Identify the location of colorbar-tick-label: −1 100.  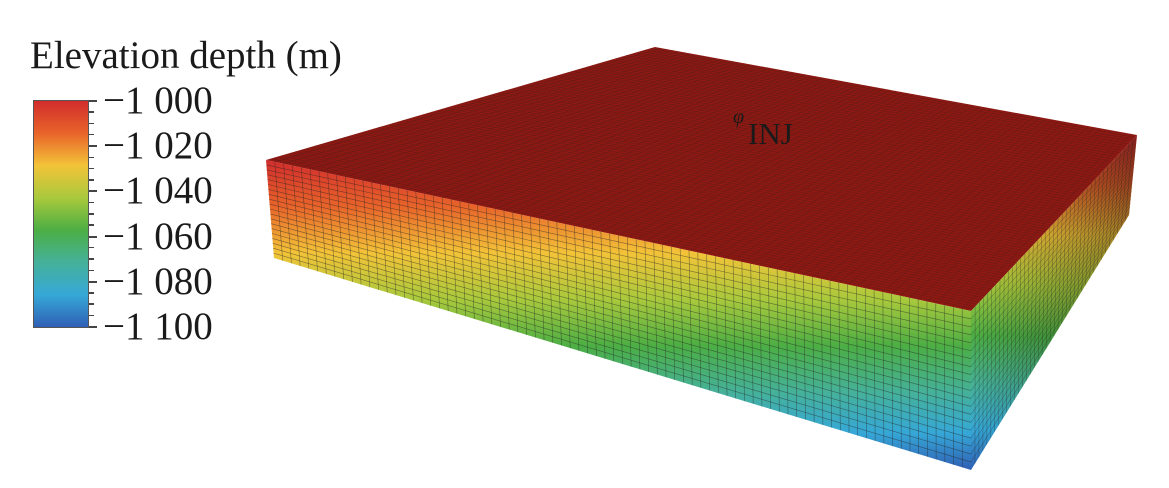
(158, 326).